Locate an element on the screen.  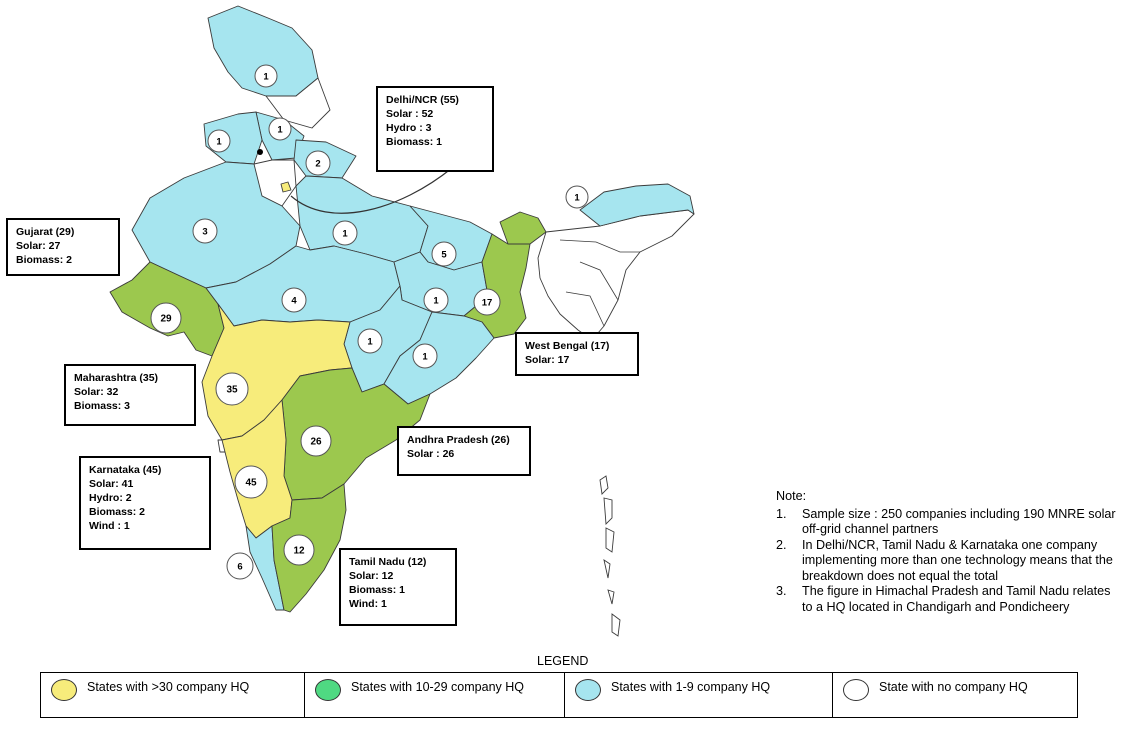
note-item-3-number: 3. is located at coordinates (781, 591).